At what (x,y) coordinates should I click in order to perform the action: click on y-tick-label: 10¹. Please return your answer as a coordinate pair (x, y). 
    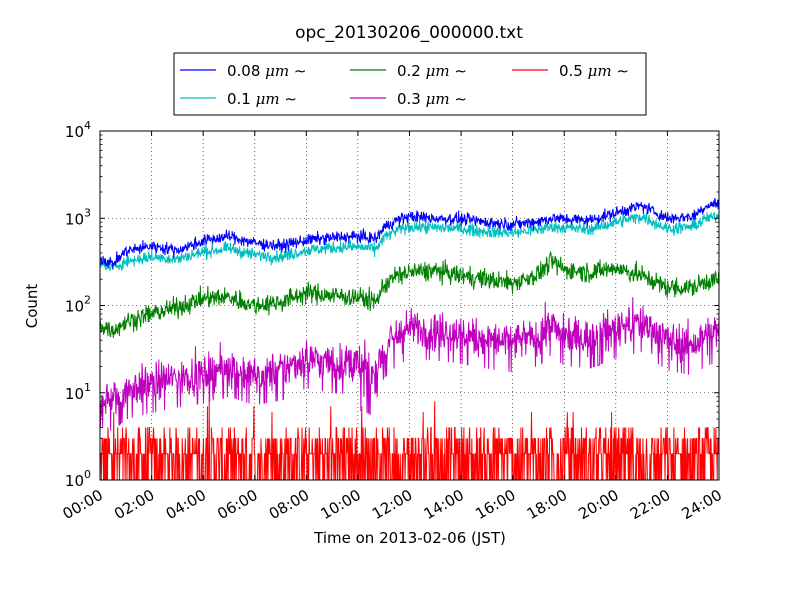
    Looking at the image, I should click on (78, 392).